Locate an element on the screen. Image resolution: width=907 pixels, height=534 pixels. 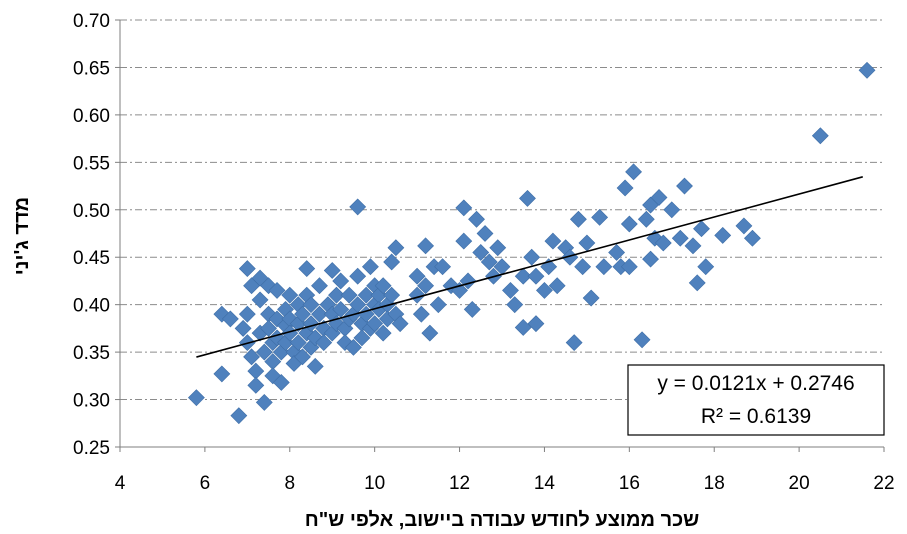
y-tick-label: 0.45 is located at coordinates (91, 258).